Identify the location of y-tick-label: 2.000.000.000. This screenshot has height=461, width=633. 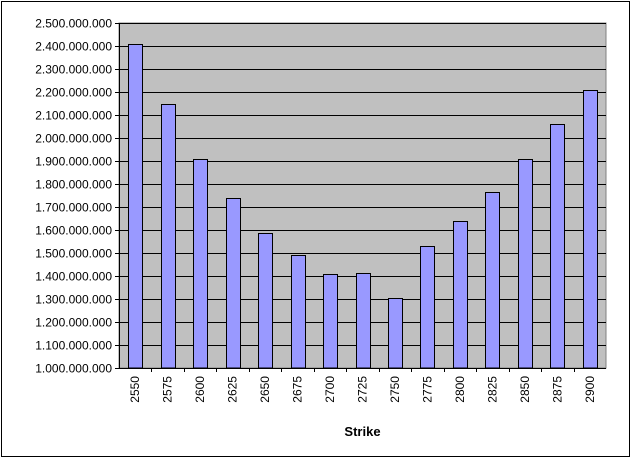
(73, 139).